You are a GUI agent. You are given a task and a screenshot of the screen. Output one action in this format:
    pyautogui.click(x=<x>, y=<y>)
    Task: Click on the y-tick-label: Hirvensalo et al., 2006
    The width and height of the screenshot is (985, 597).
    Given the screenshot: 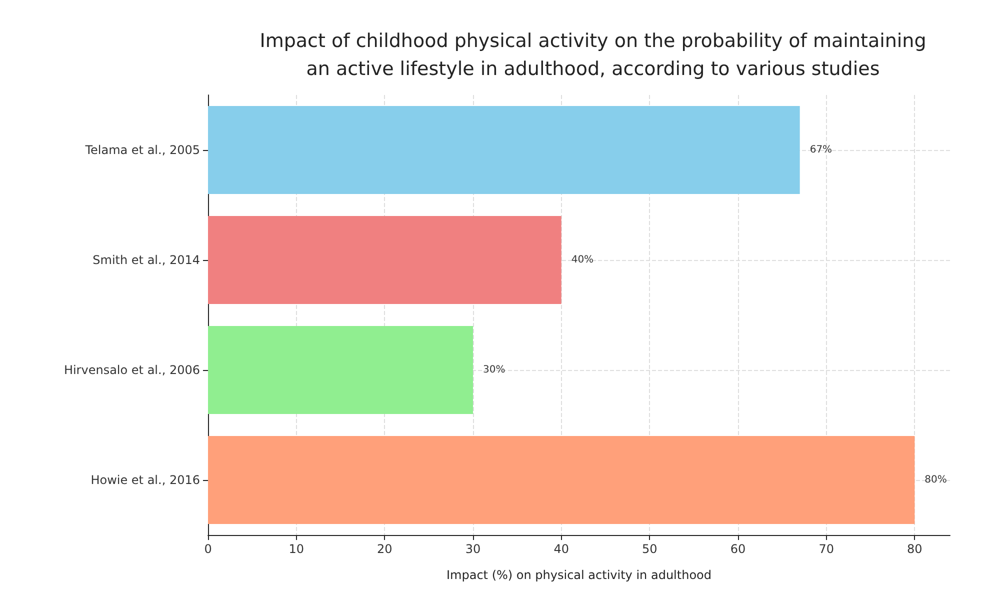 What is the action you would take?
    pyautogui.click(x=132, y=370)
    